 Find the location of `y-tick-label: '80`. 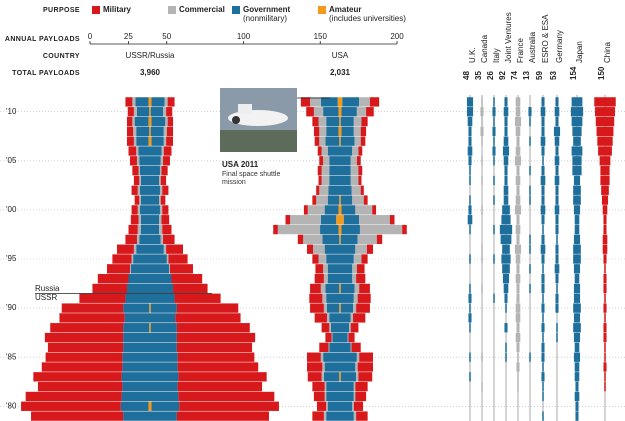

y-tick-label: '80 is located at coordinates (11, 405).